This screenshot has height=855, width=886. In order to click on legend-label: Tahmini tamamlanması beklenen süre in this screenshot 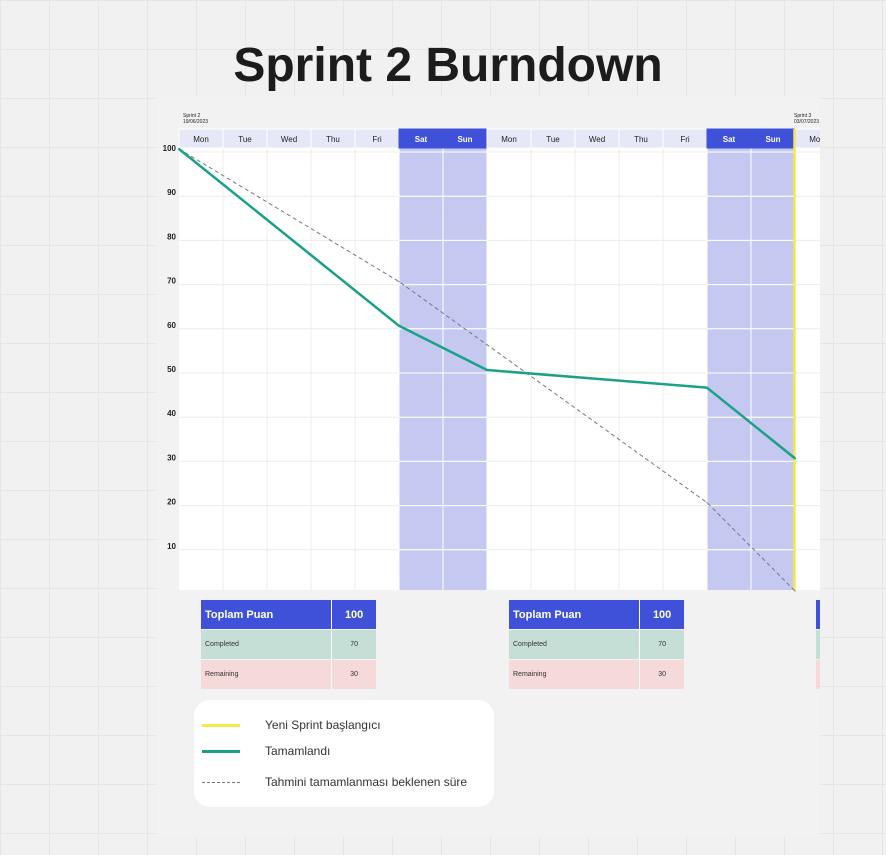, I will do `click(366, 782)`.